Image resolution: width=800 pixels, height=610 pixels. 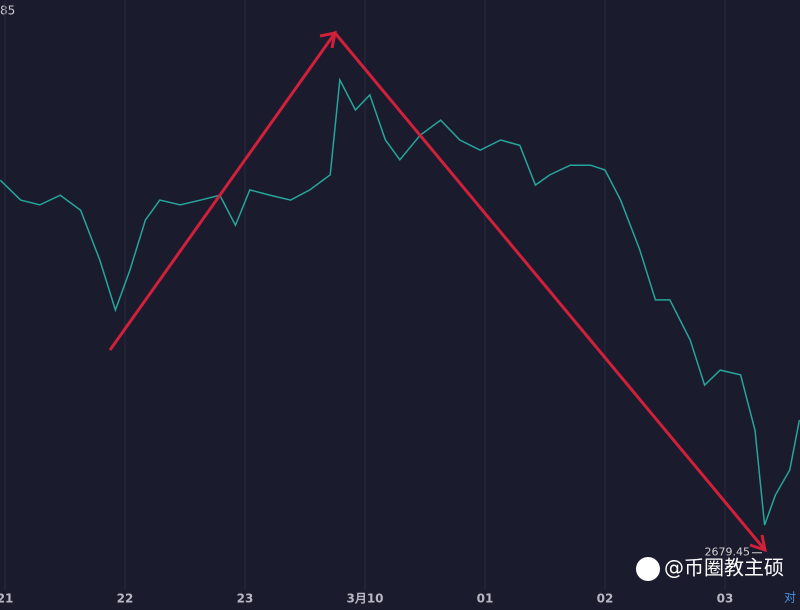 I want to click on log-toggle: 对, so click(x=790, y=598).